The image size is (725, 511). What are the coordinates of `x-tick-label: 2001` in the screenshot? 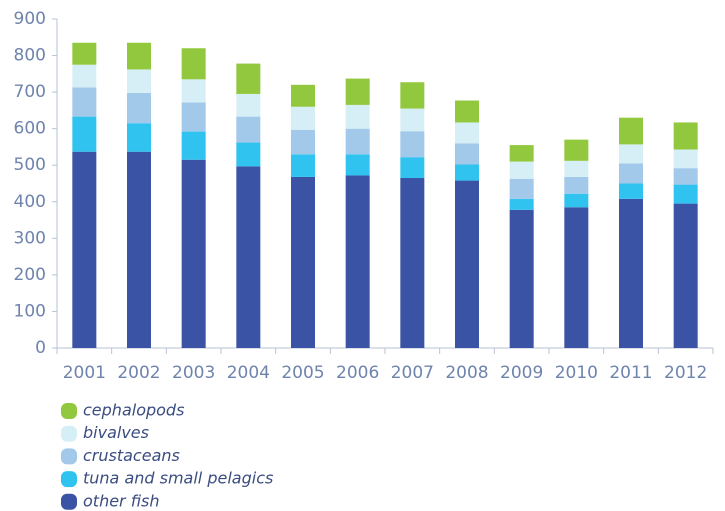 It's located at (84, 373).